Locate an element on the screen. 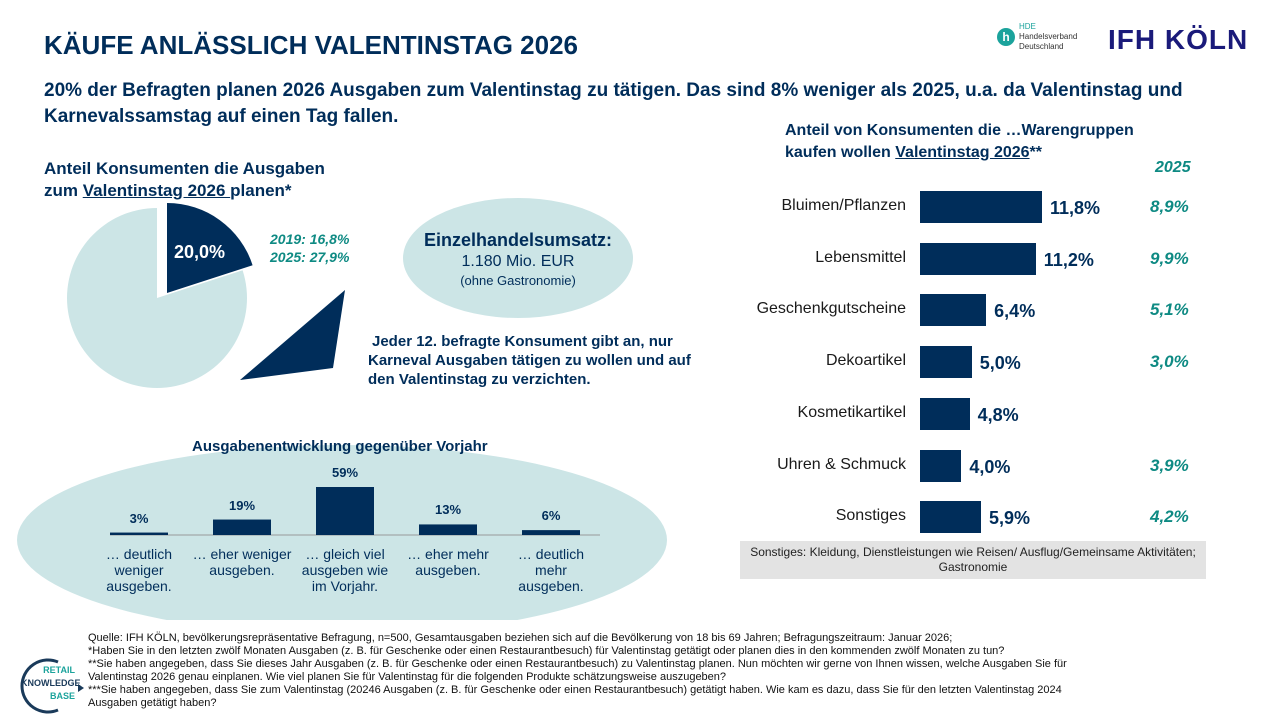 This screenshot has height=720, width=1280. revenue-value: 1.180 Mio. EUR is located at coordinates (518, 261).